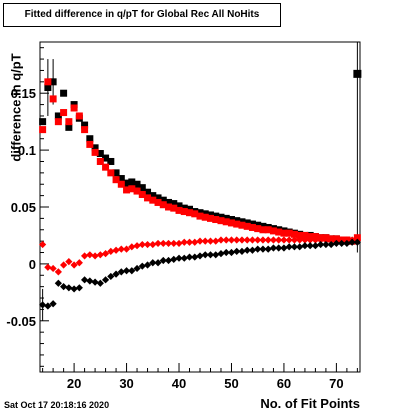 This screenshot has height=414, width=400. Describe the element at coordinates (284, 383) in the screenshot. I see `x-tick-label: 60` at that location.